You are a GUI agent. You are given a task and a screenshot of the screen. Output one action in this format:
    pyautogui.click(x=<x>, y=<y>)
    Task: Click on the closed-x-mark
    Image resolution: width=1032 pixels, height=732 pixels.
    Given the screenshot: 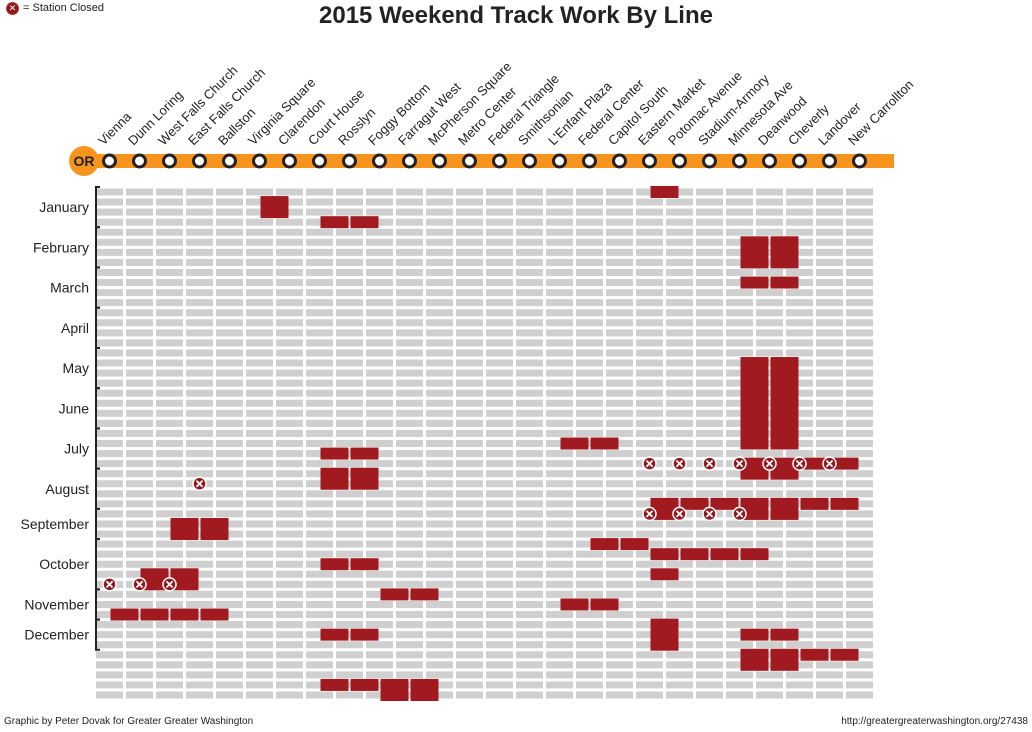 What is the action you would take?
    pyautogui.click(x=109, y=584)
    